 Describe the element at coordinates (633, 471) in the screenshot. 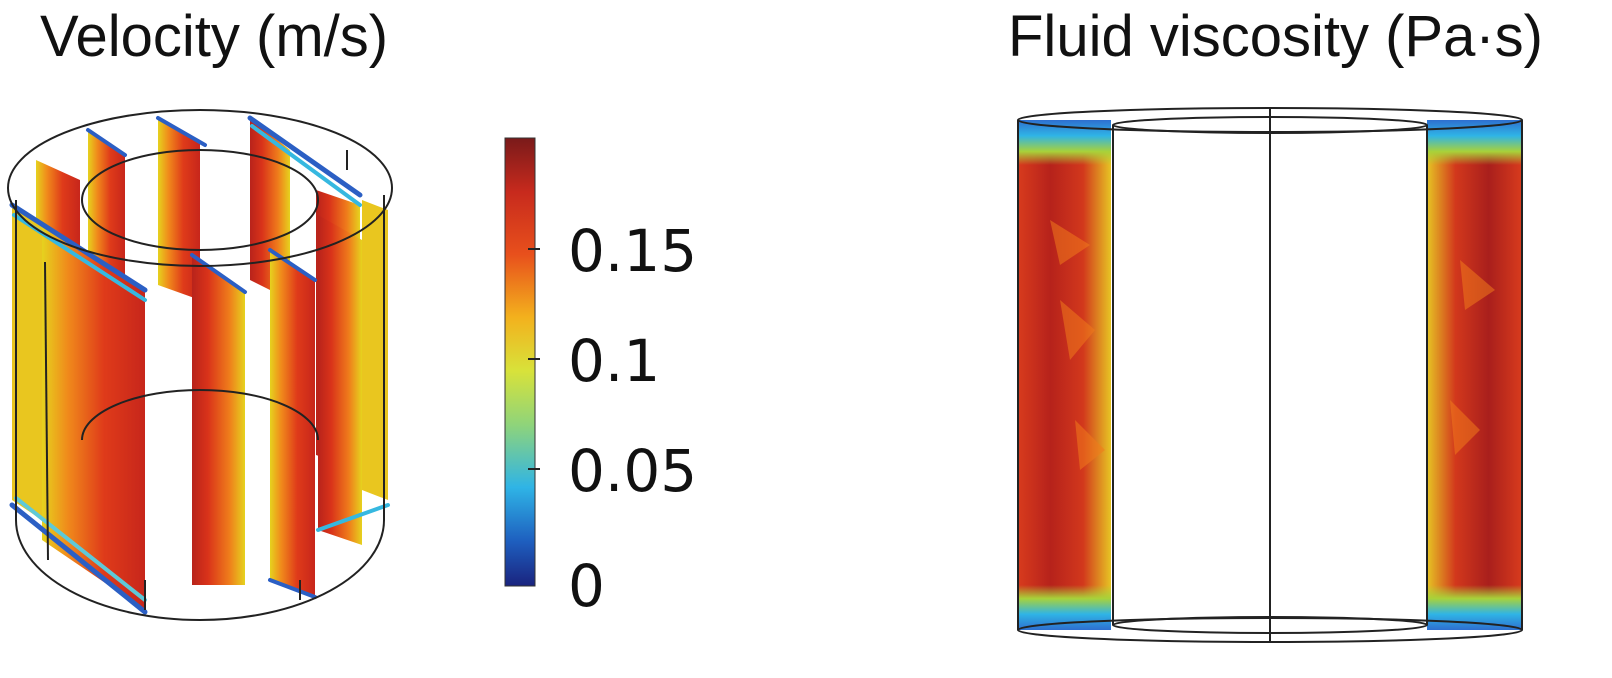

I see `colorbar-label-0.05: 0.05` at that location.